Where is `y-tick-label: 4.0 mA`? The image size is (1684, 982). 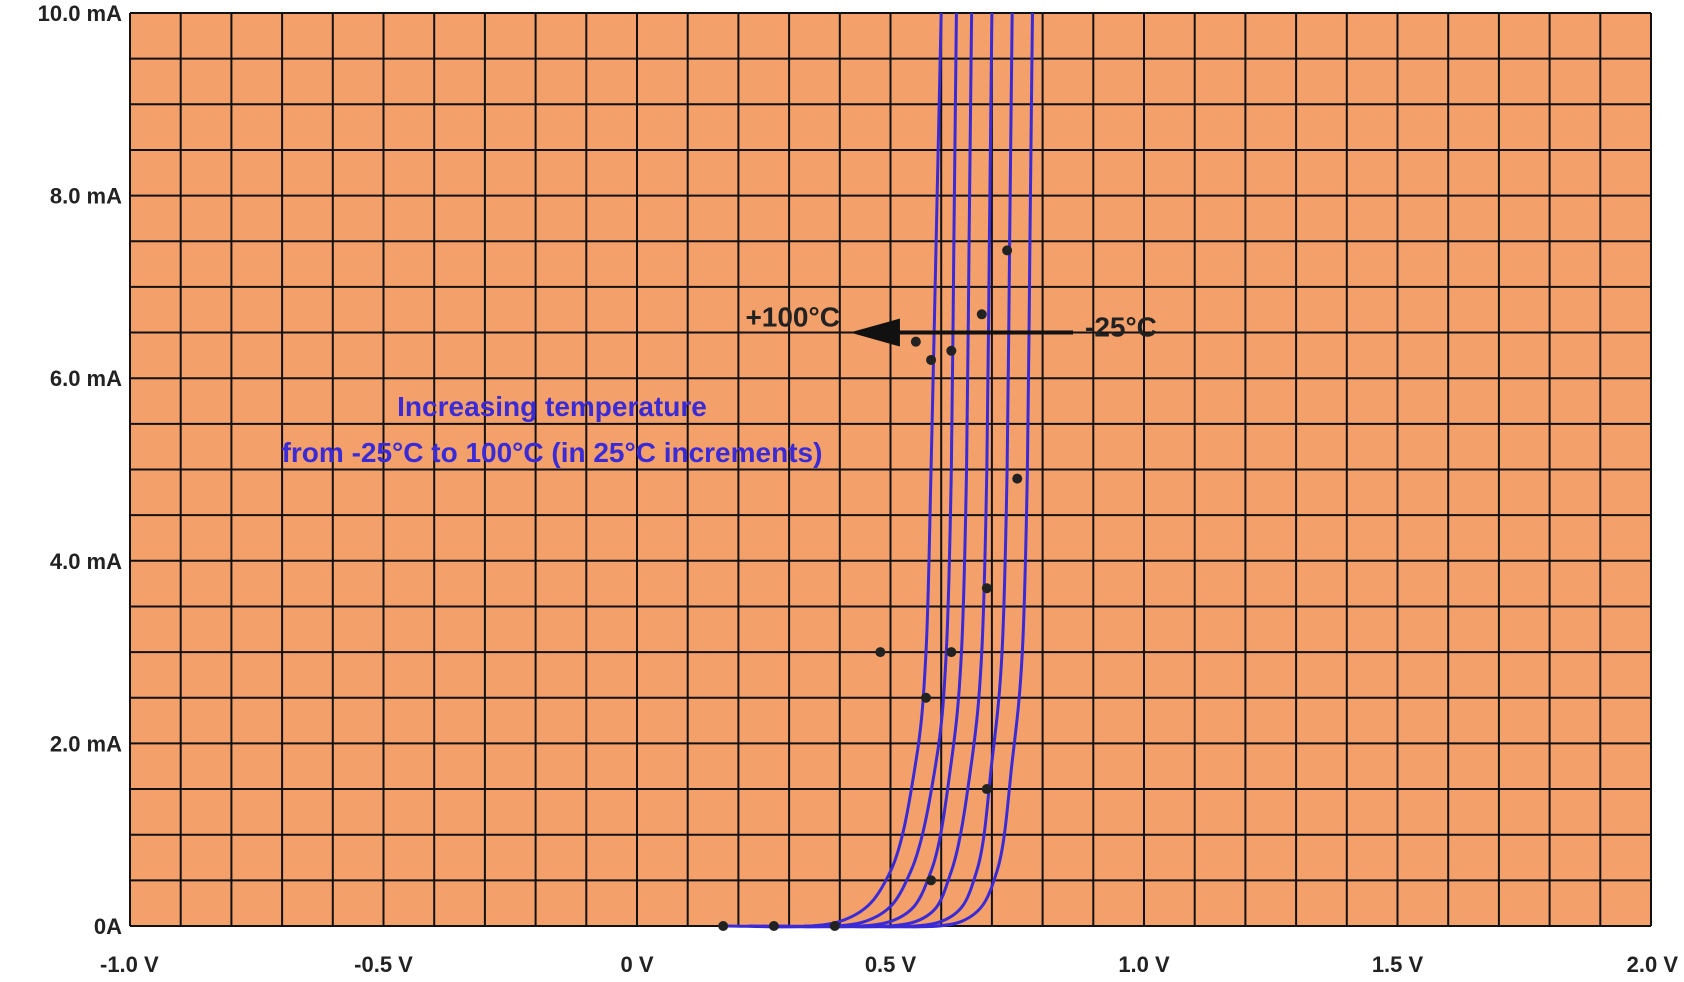 y-tick-label: 4.0 mA is located at coordinates (86, 561).